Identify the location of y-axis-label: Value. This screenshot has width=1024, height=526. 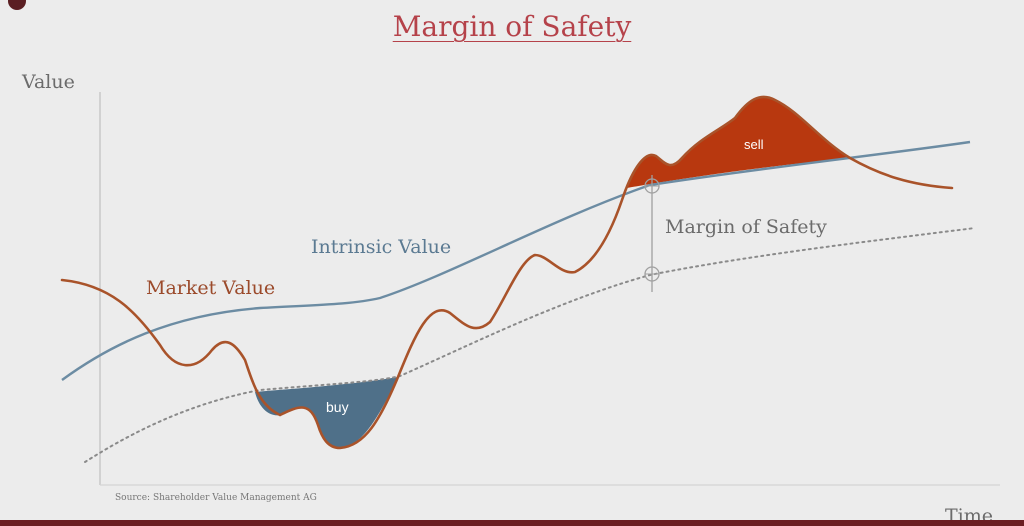
(48, 82).